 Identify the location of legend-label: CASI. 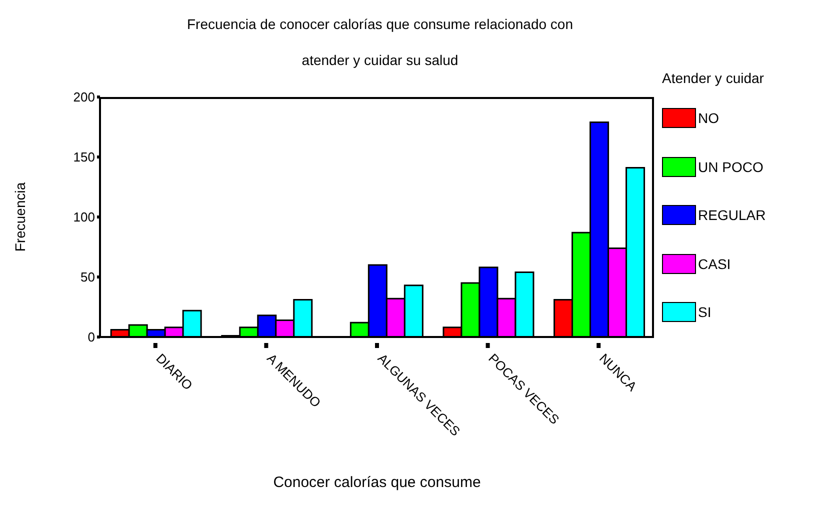
(714, 264).